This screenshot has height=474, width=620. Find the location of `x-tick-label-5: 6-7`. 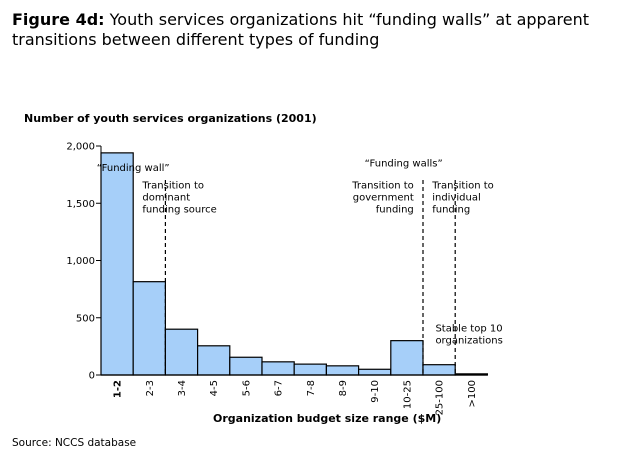

x-tick-label-5: 6-7 is located at coordinates (279, 388).